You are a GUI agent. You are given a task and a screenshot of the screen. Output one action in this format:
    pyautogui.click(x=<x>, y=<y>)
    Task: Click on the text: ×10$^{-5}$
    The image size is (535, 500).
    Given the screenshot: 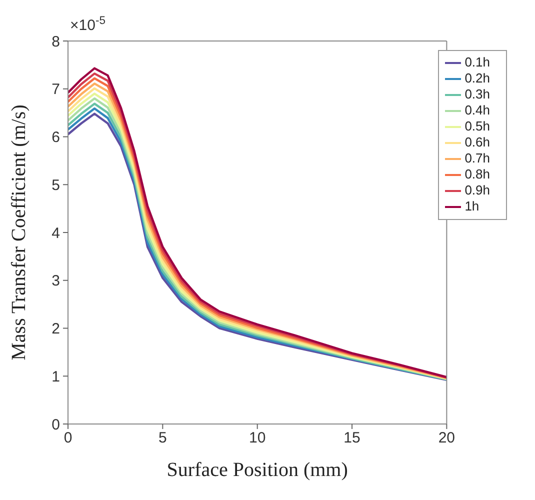 What is the action you would take?
    pyautogui.click(x=88, y=24)
    